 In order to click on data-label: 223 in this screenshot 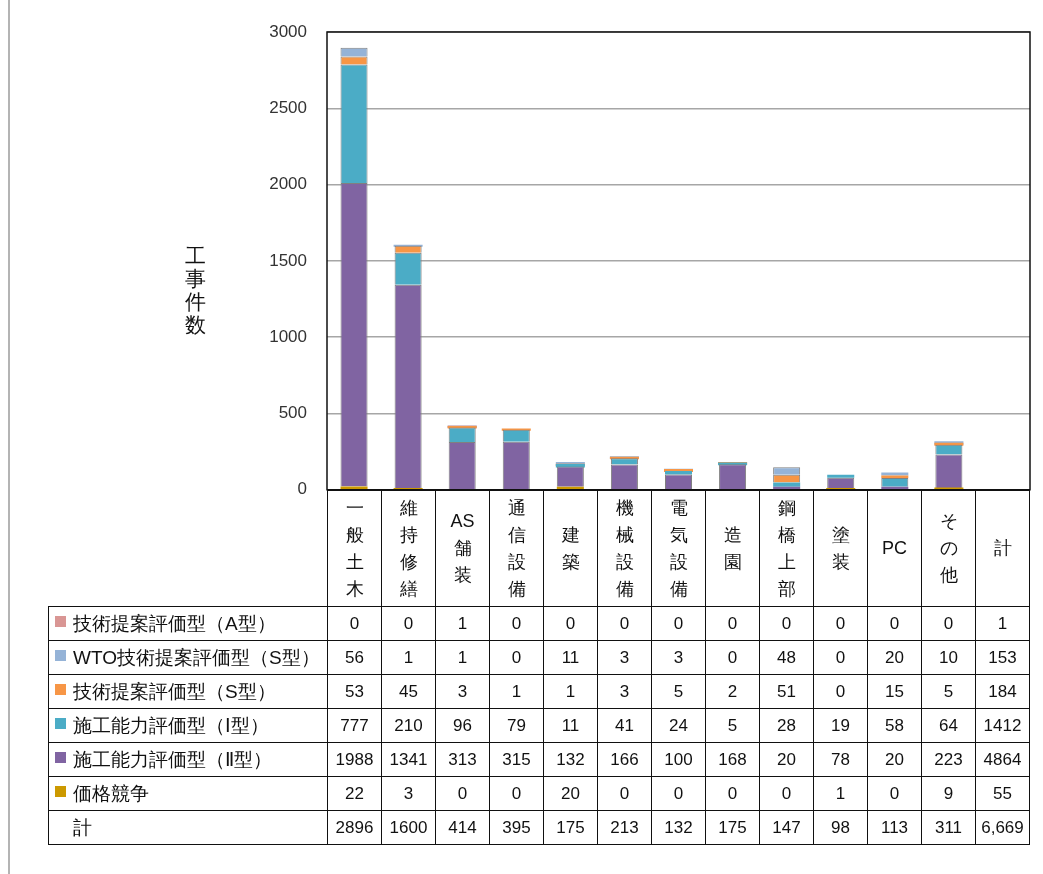, I will do `click(948, 759)`.